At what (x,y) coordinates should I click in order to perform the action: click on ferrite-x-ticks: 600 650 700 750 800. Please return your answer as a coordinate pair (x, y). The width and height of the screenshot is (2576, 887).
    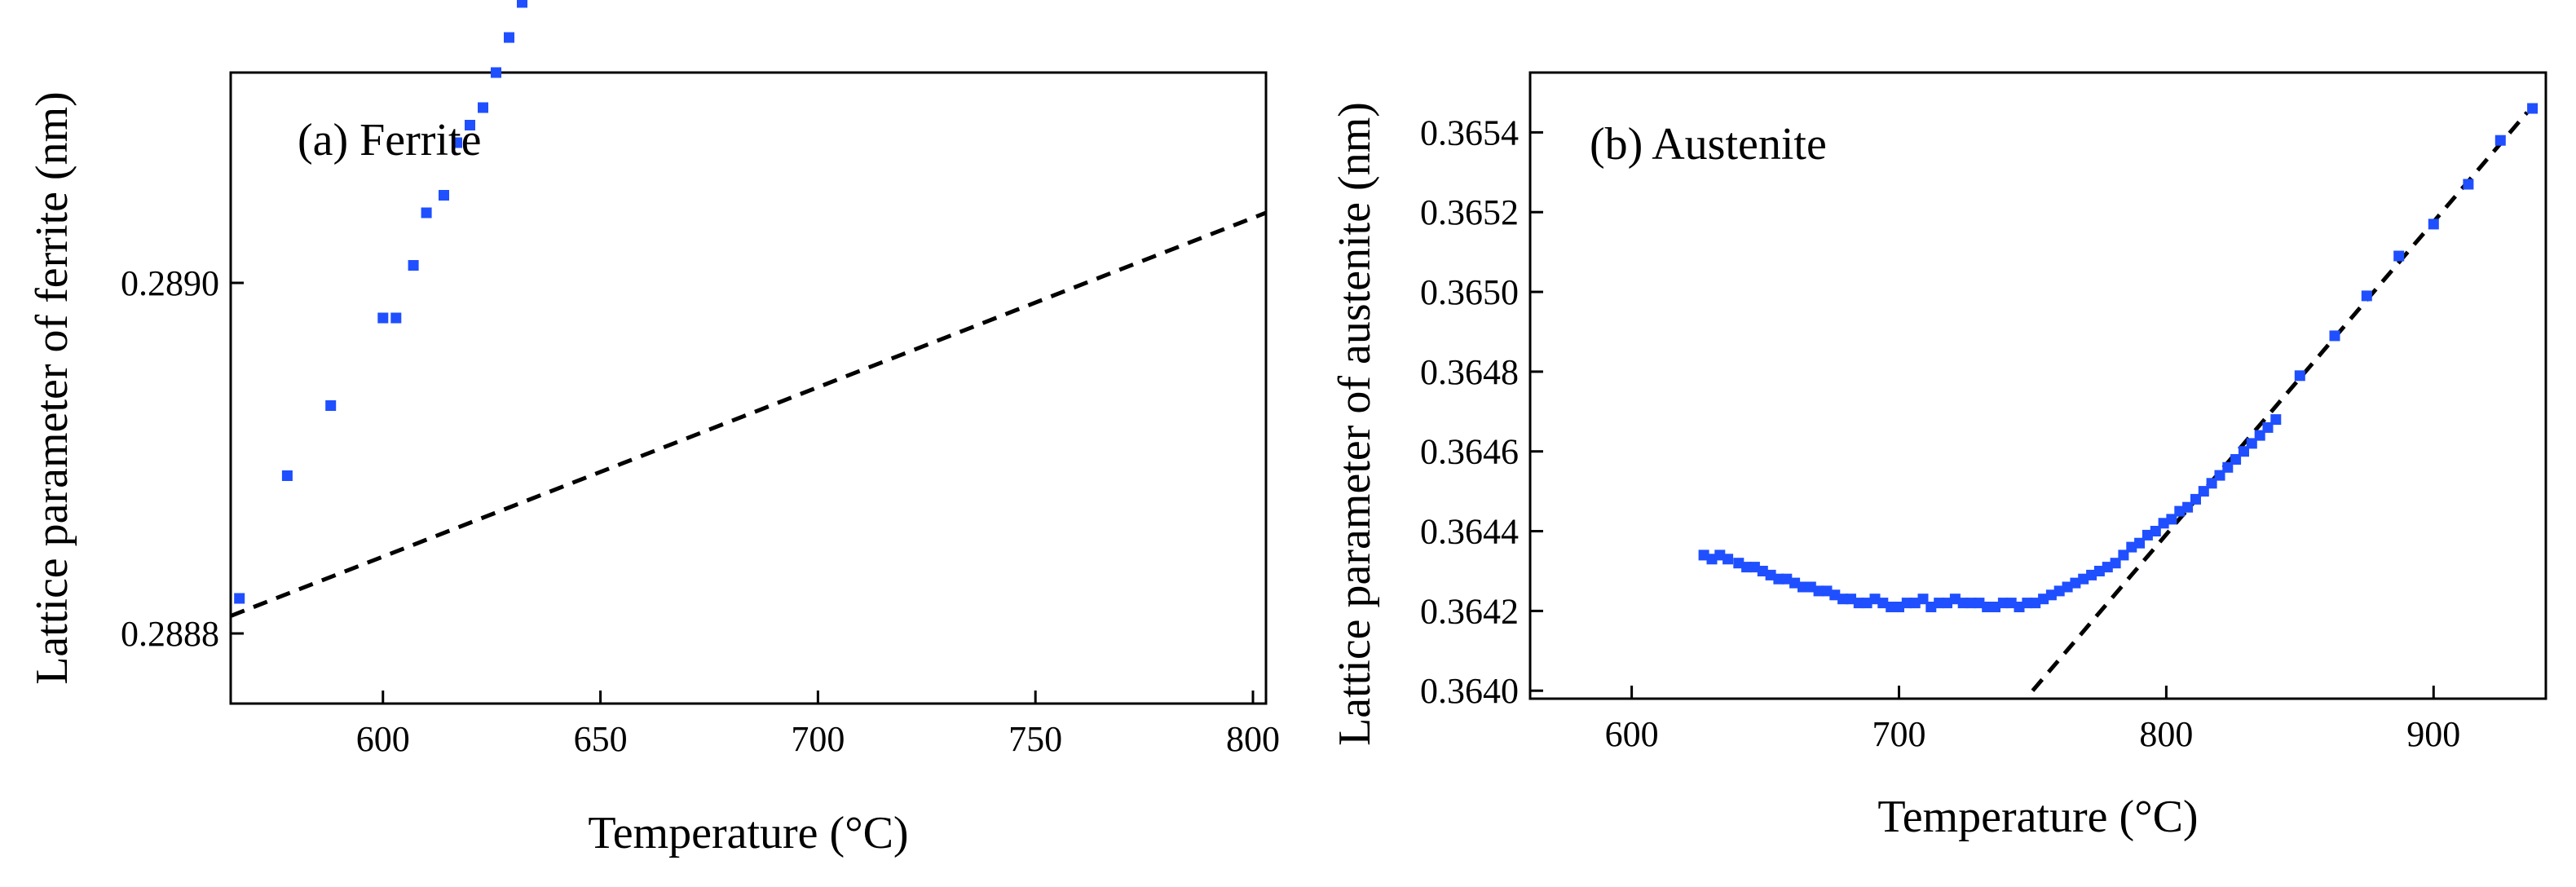
    Looking at the image, I should click on (818, 725).